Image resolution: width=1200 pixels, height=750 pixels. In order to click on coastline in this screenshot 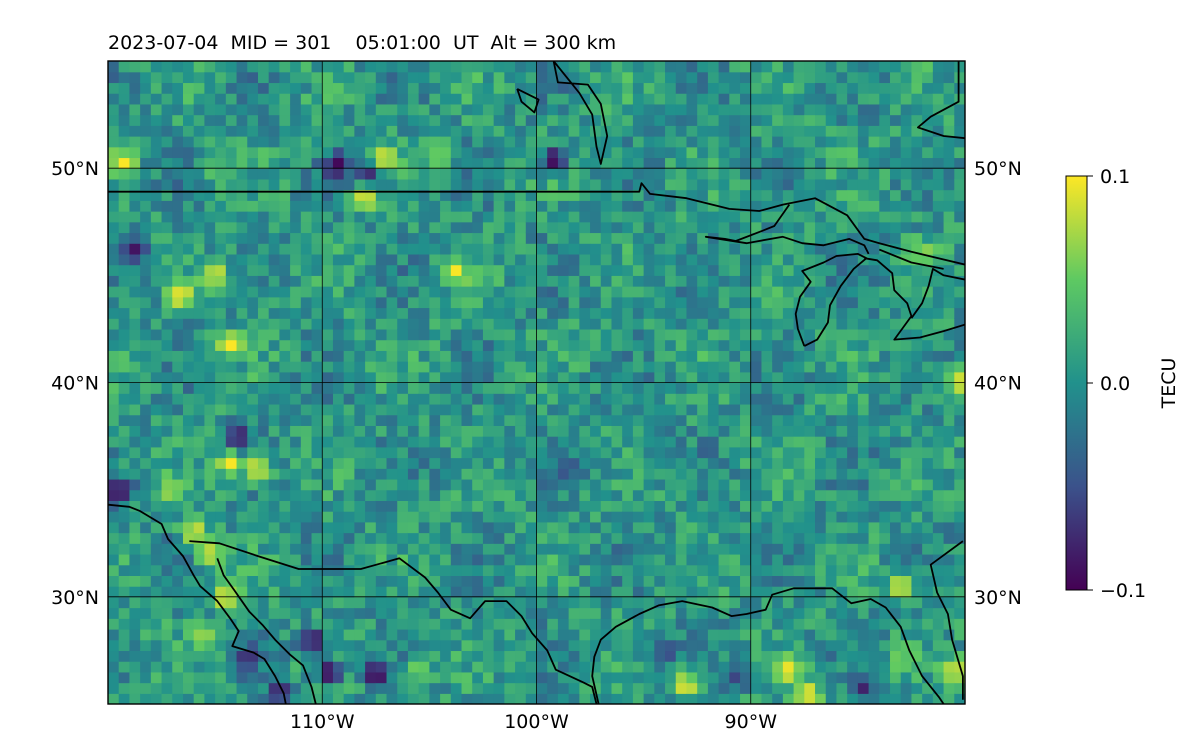, I will do `click(768, 645)`.